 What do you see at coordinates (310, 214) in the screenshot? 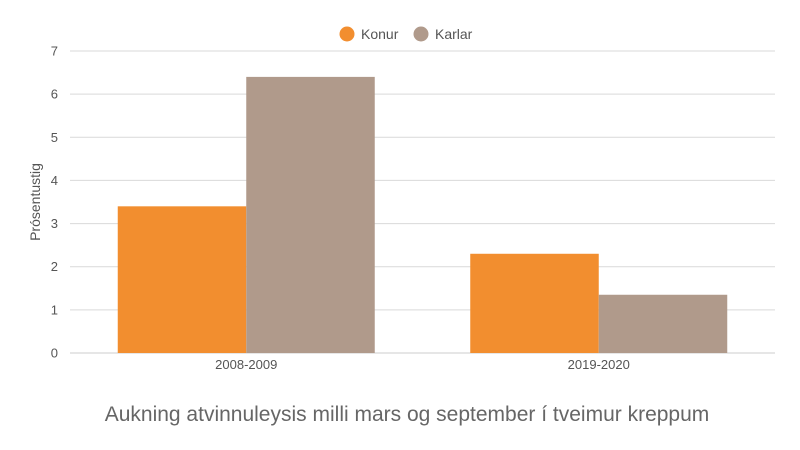
I see `bar-karlar-2008-2009` at bounding box center [310, 214].